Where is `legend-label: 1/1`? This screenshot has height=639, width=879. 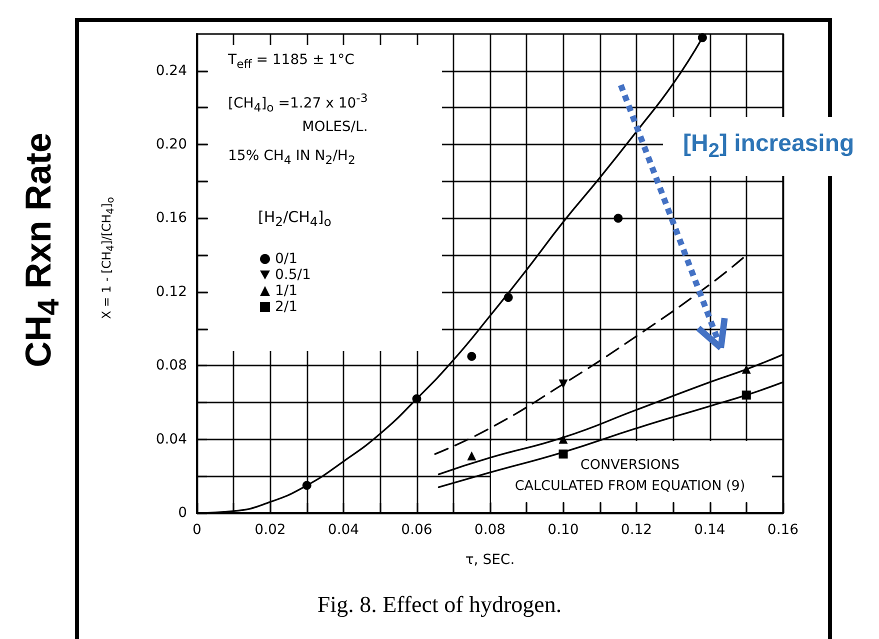 legend-label: 1/1 is located at coordinates (286, 291).